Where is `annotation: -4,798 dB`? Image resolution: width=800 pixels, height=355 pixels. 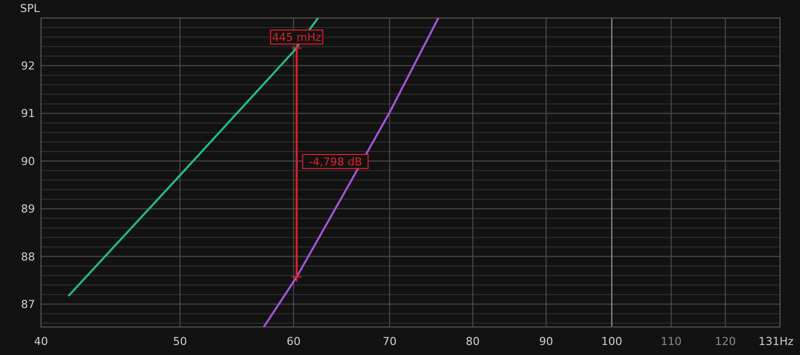
annotation: -4,798 dB is located at coordinates (335, 161).